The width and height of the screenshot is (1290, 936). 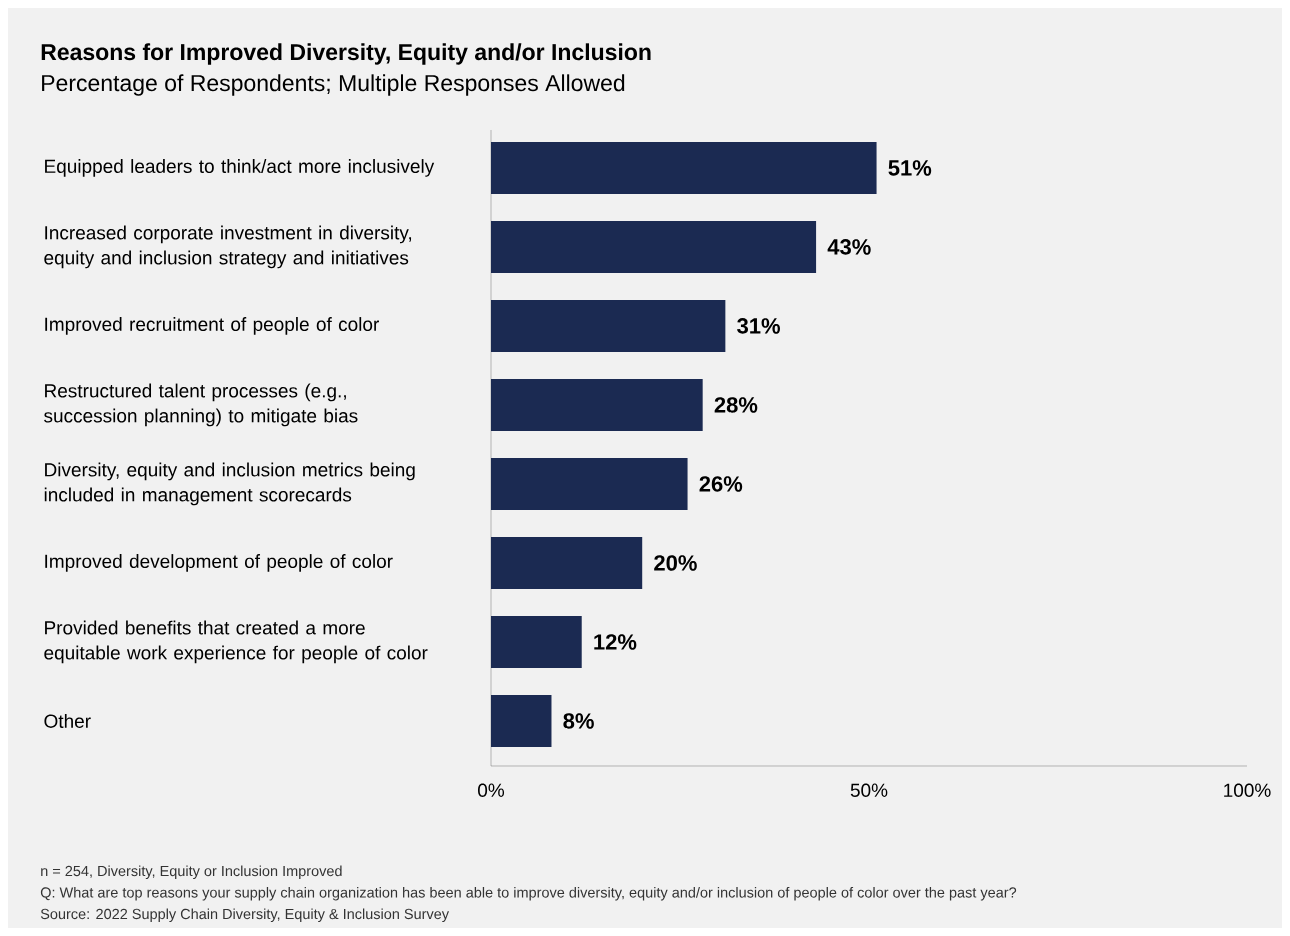 What do you see at coordinates (191, 872) in the screenshot?
I see `text: n = 254, Diversity, Equity or Inclusion Improved` at bounding box center [191, 872].